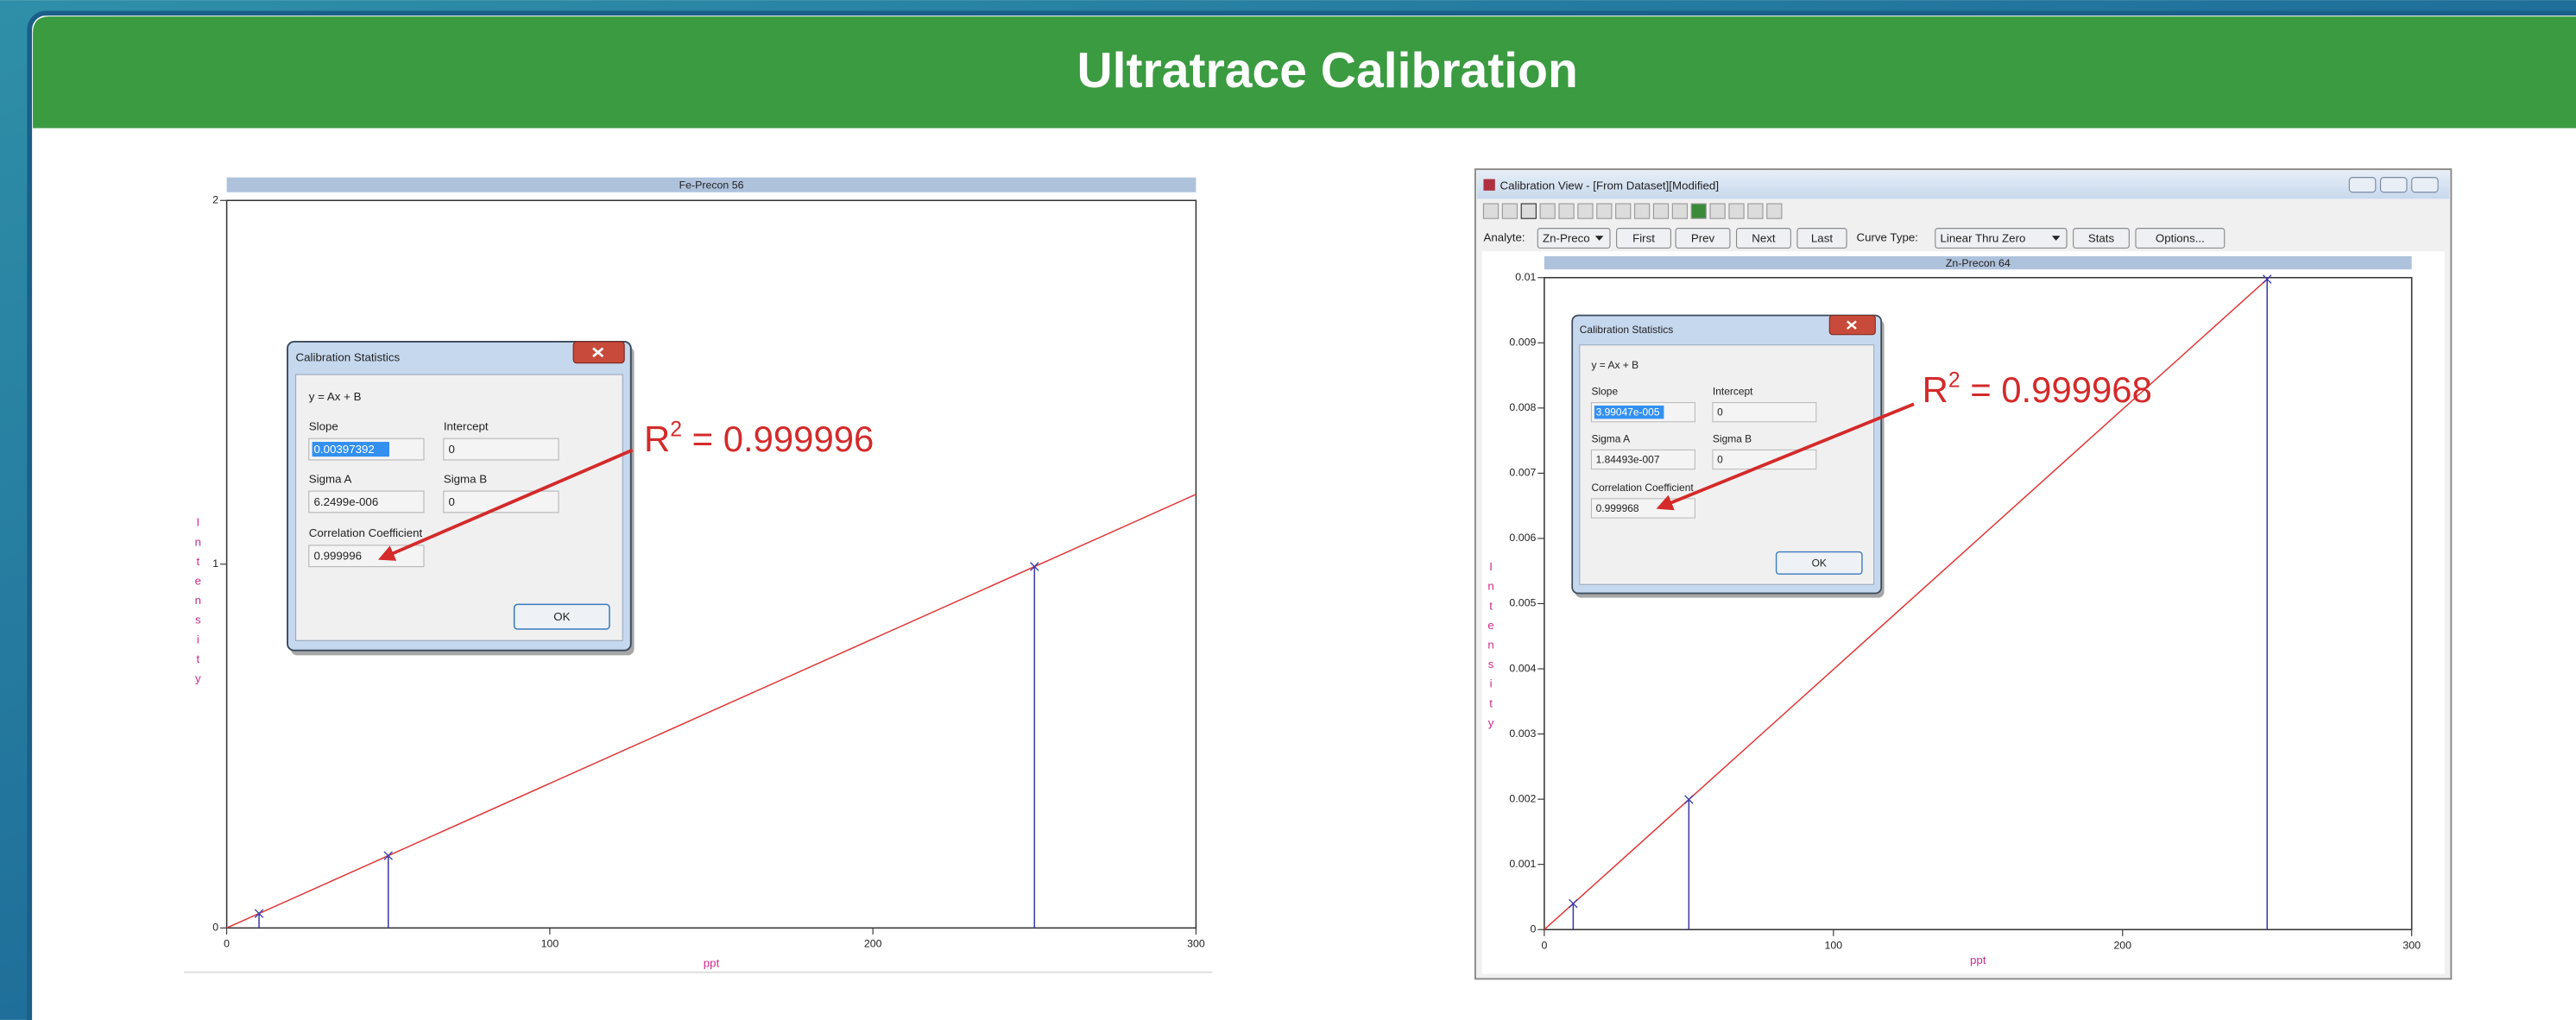  What do you see at coordinates (1525, 277) in the screenshot?
I see `y-tick-label: 0.01` at bounding box center [1525, 277].